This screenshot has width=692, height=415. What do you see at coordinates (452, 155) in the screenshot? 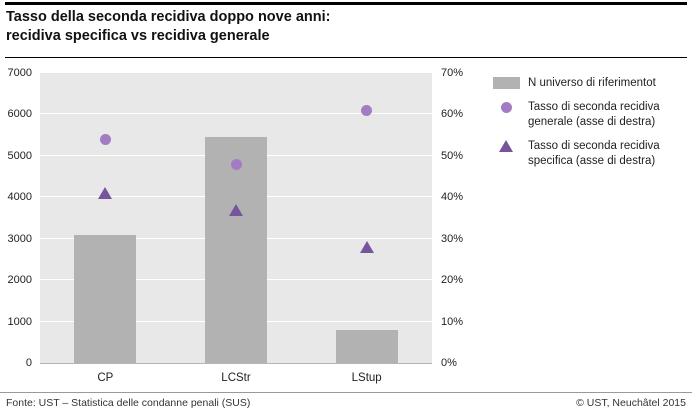
I see `right-axis-tick-label: 50%` at bounding box center [452, 155].